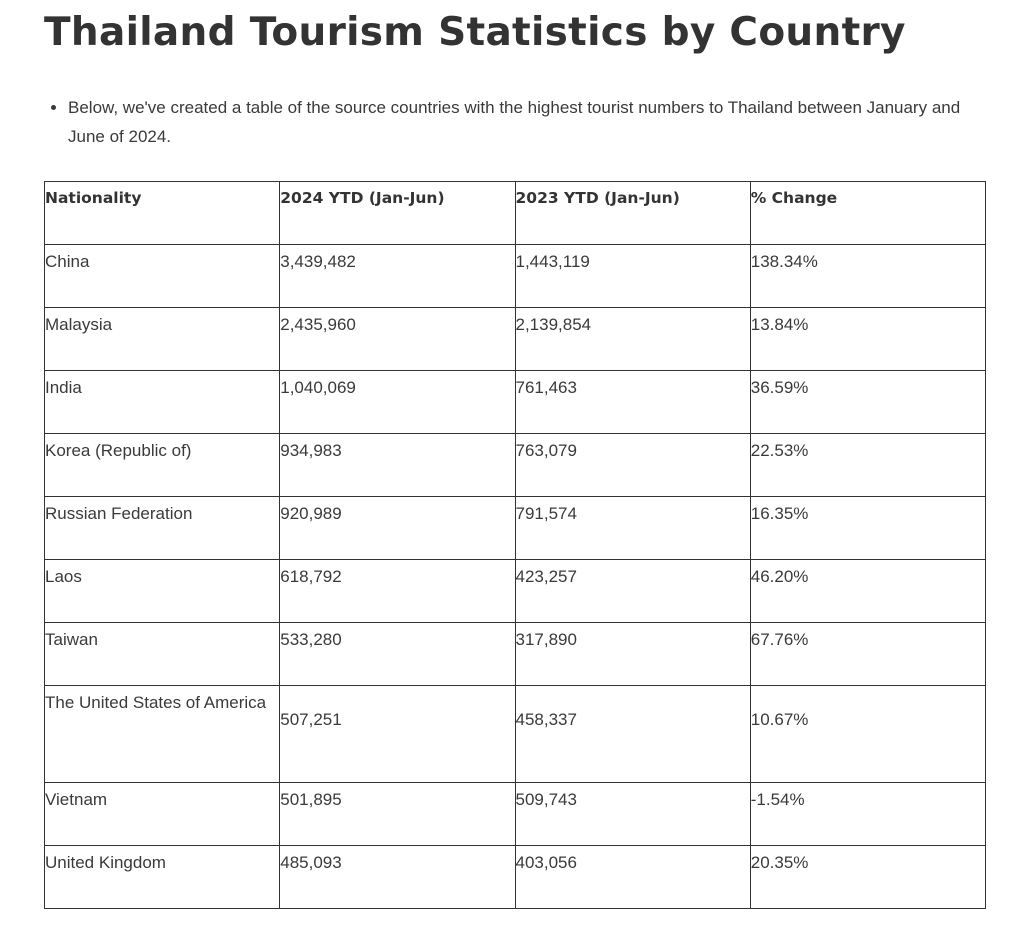 The width and height of the screenshot is (1009, 944). I want to click on cell-2024-ytd: 507,251, so click(397, 734).